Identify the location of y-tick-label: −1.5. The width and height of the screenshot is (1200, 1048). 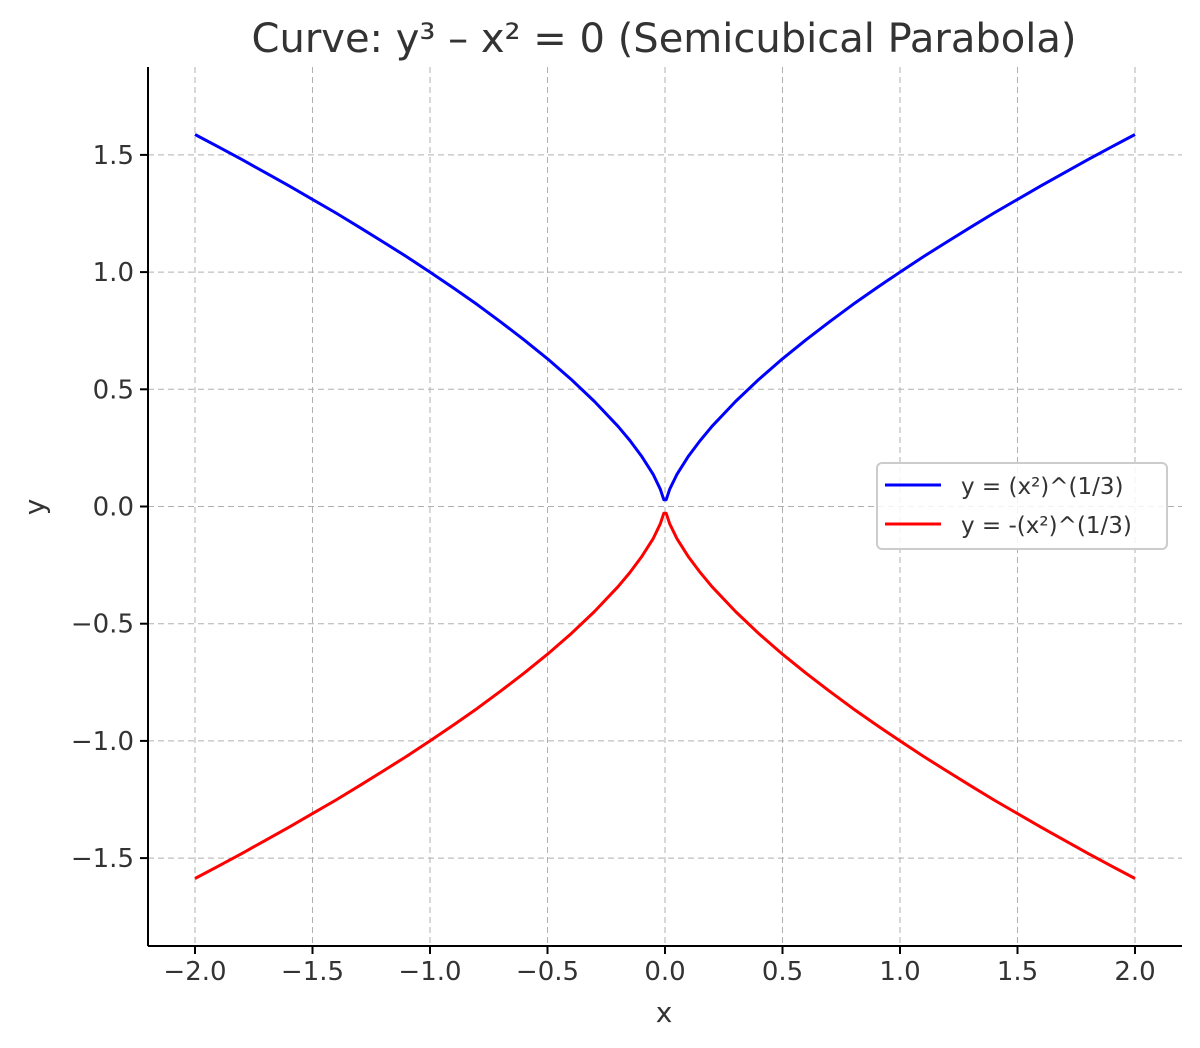
(102, 859).